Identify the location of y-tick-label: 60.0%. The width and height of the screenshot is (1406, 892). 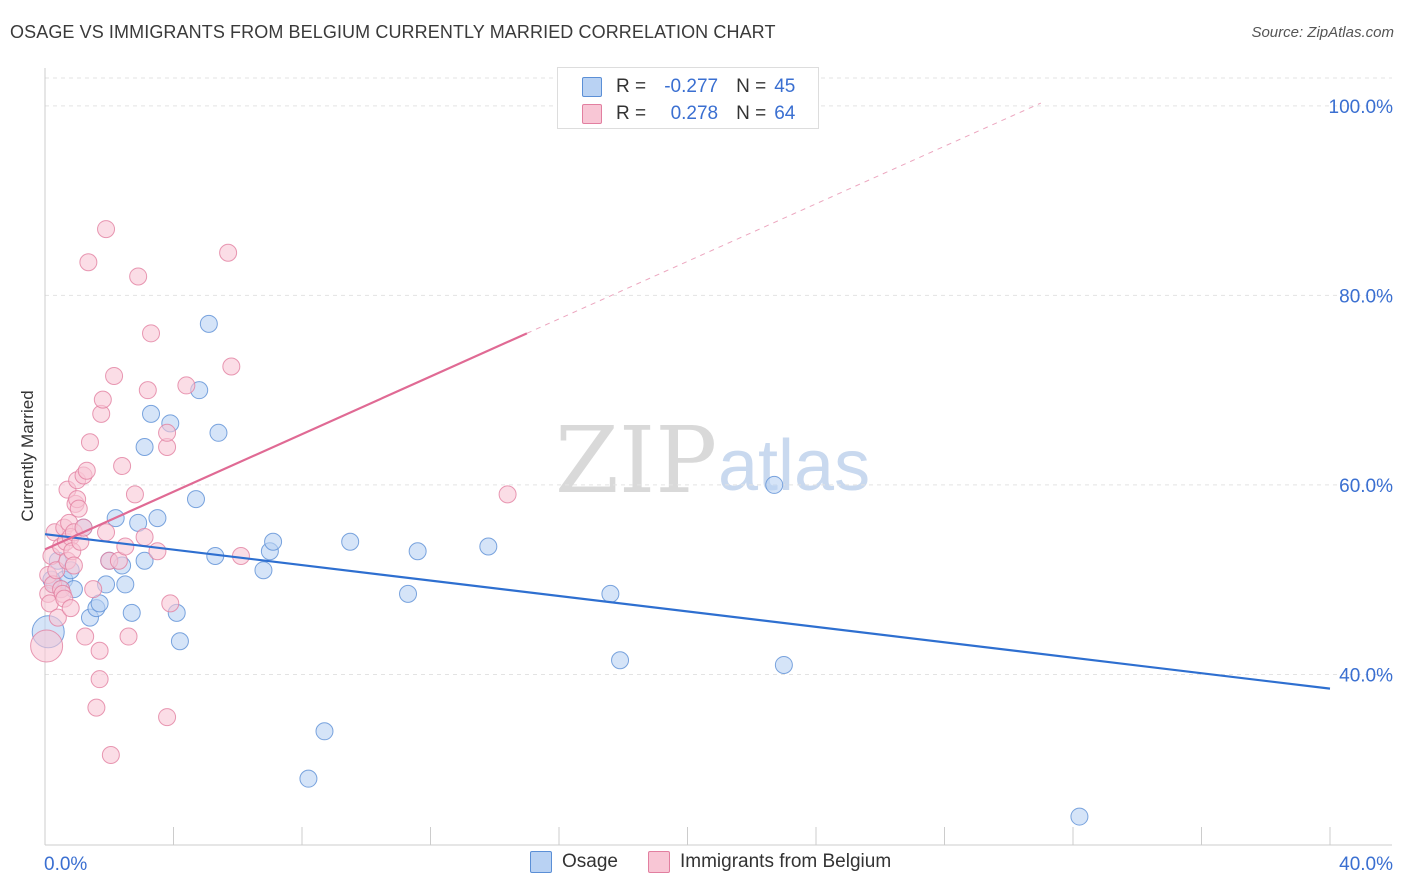
(1366, 486).